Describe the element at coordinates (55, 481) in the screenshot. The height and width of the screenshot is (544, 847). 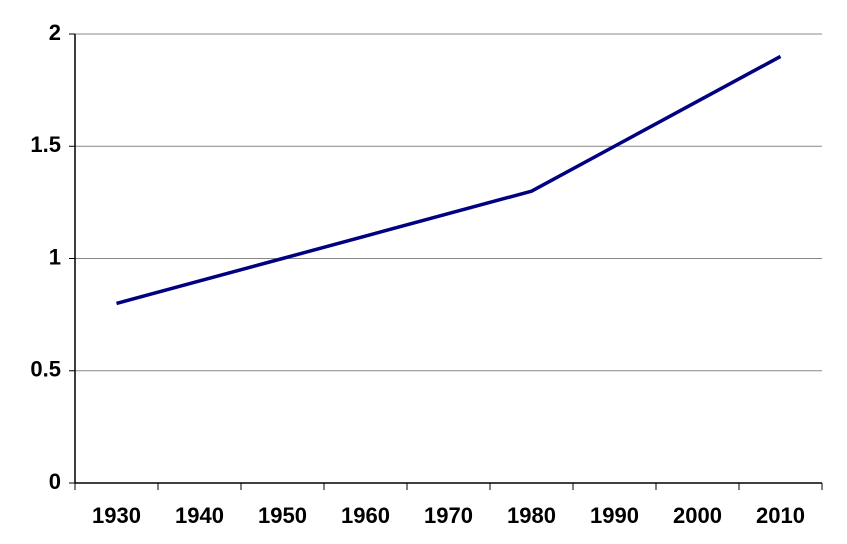
I see `y-tick-label: 0` at that location.